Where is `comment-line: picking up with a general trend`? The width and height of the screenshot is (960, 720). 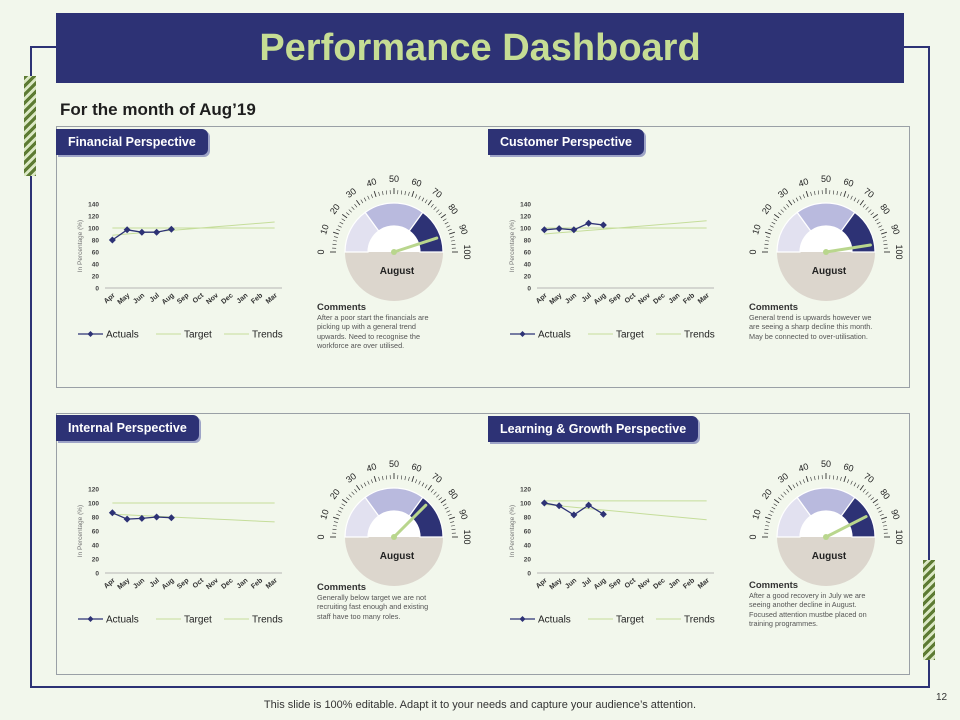 comment-line: picking up with a general trend is located at coordinates (366, 327).